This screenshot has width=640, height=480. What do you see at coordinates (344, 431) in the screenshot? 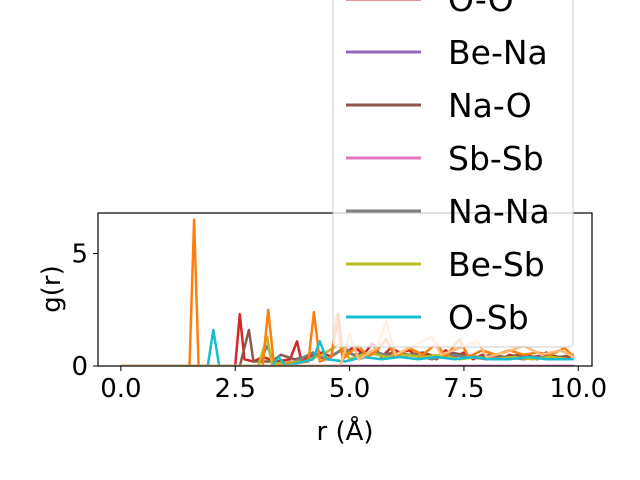
I see `x-axis-label: r (Å)` at bounding box center [344, 431].